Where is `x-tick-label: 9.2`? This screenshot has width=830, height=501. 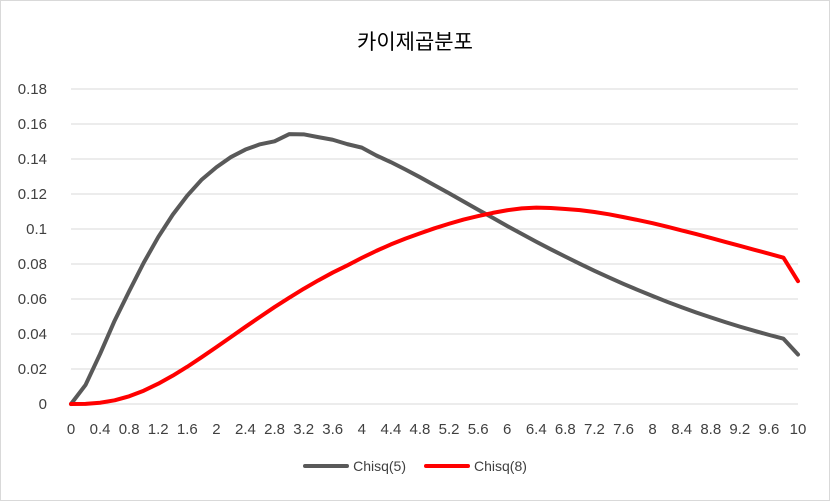 x-tick-label: 9.2 is located at coordinates (739, 429).